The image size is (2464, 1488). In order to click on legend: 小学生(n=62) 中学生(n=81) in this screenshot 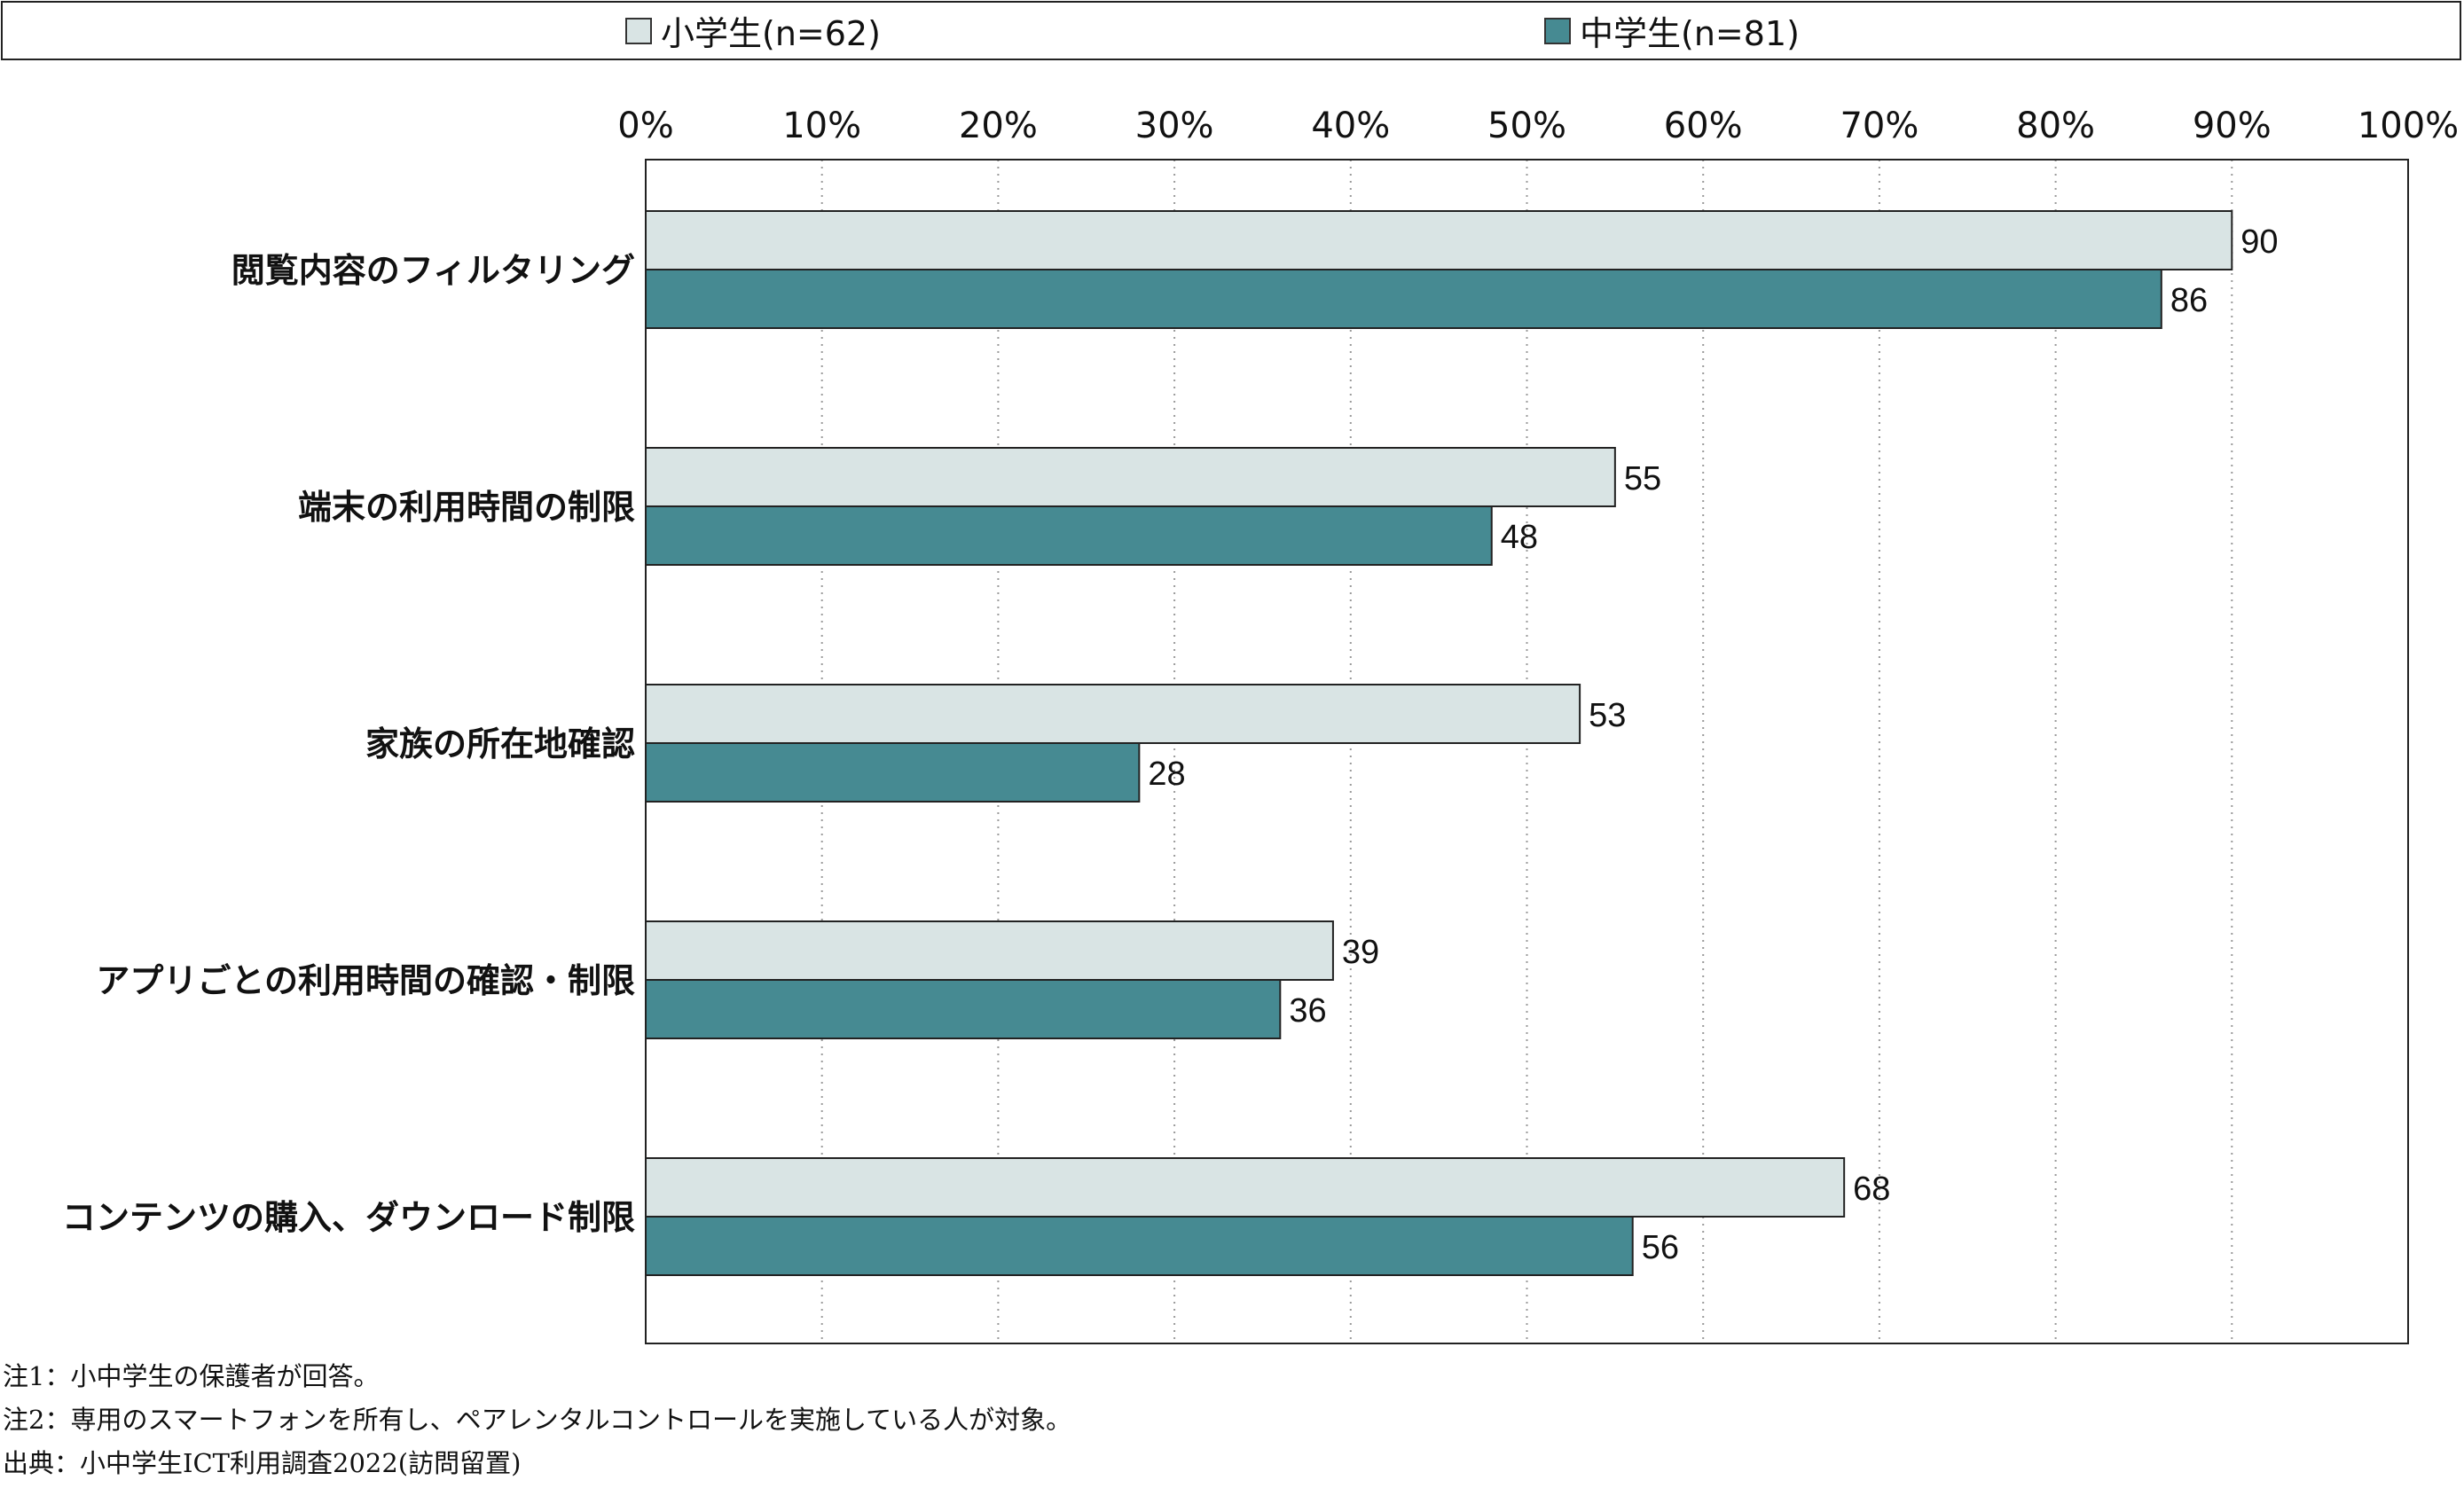, I will do `click(1231, 30)`.